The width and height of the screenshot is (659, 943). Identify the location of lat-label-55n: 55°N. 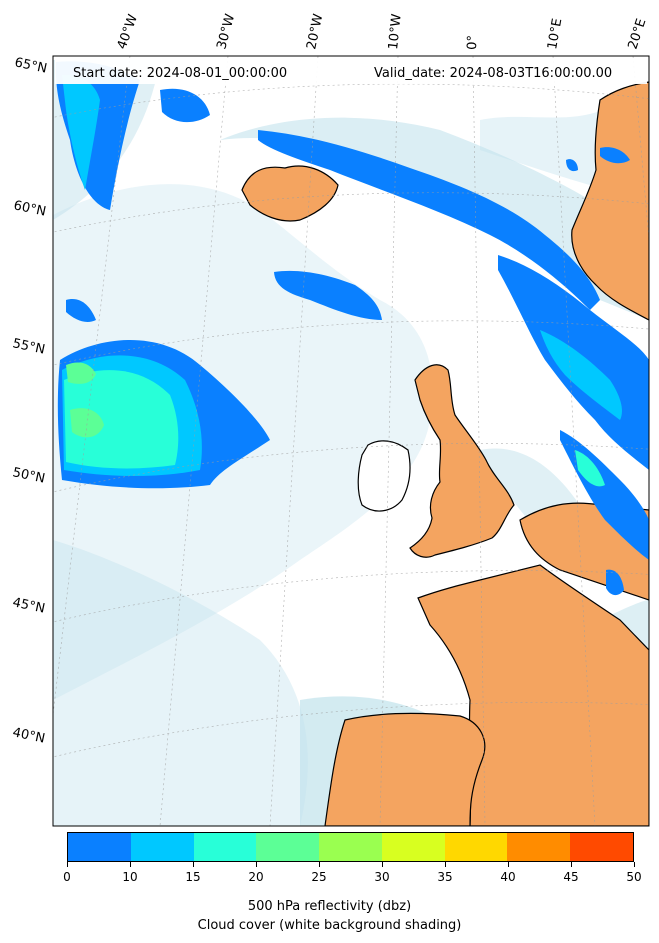
(28, 346).